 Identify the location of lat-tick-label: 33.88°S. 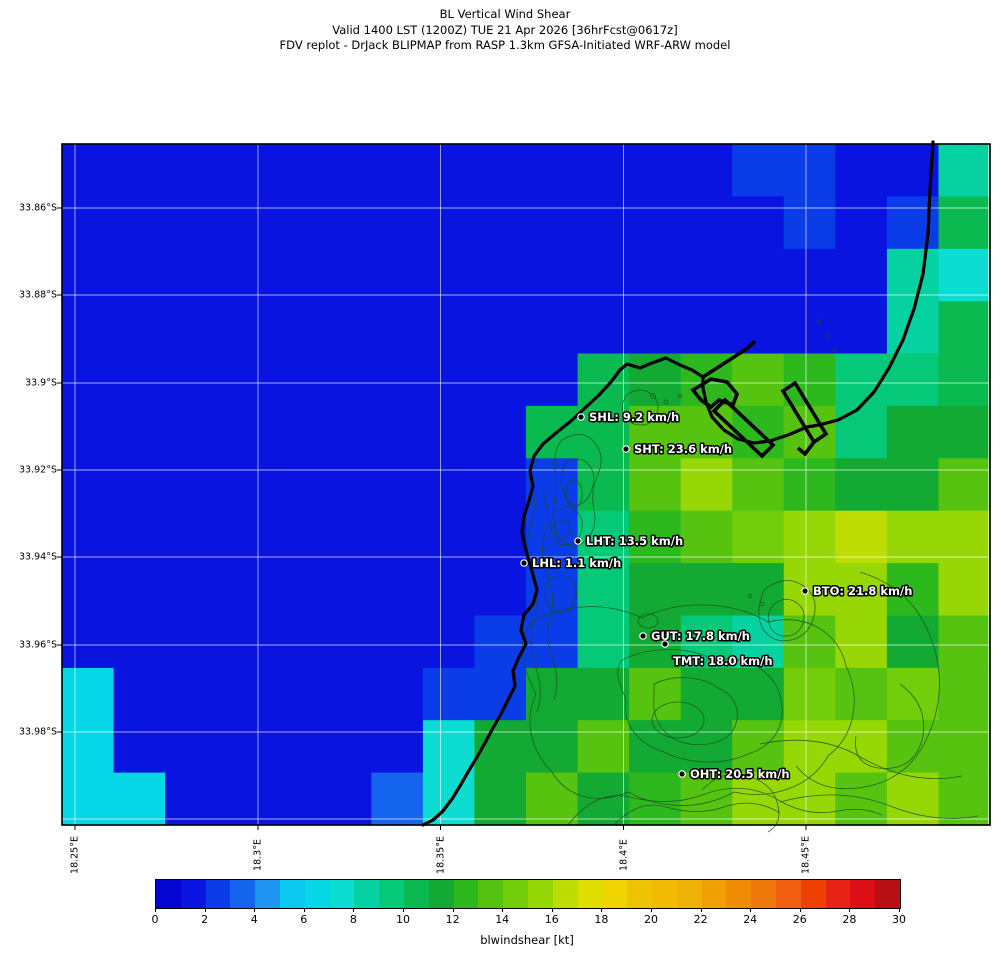
(38, 295).